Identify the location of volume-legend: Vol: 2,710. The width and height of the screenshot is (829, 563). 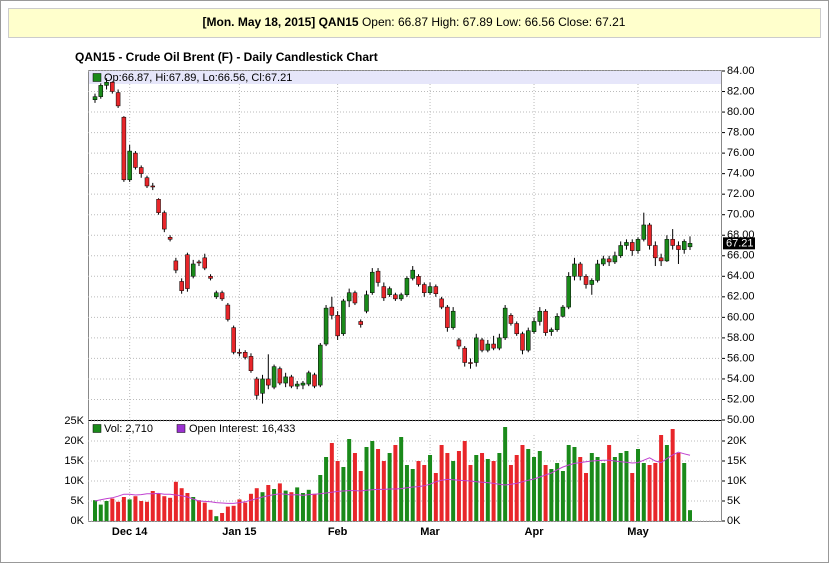
(128, 429).